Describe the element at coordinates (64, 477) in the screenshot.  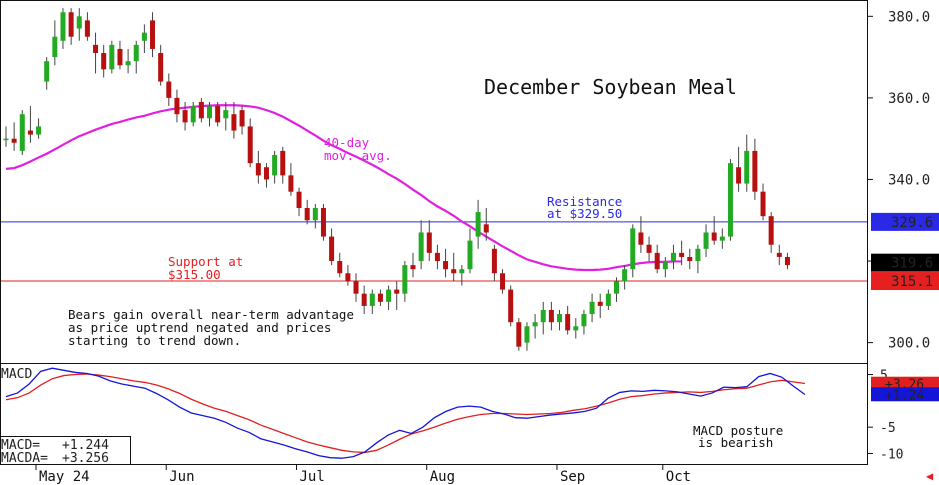
I see `date-tick-label: May 24` at that location.